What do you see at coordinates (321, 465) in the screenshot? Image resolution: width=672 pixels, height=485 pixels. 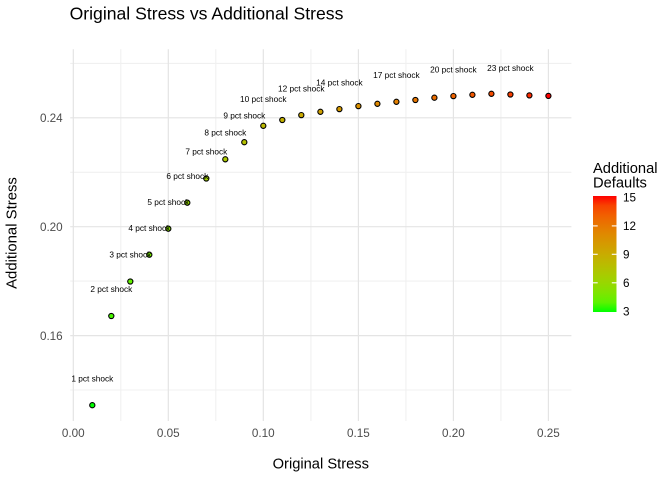 I see `svg-text: Original Stress` at bounding box center [321, 465].